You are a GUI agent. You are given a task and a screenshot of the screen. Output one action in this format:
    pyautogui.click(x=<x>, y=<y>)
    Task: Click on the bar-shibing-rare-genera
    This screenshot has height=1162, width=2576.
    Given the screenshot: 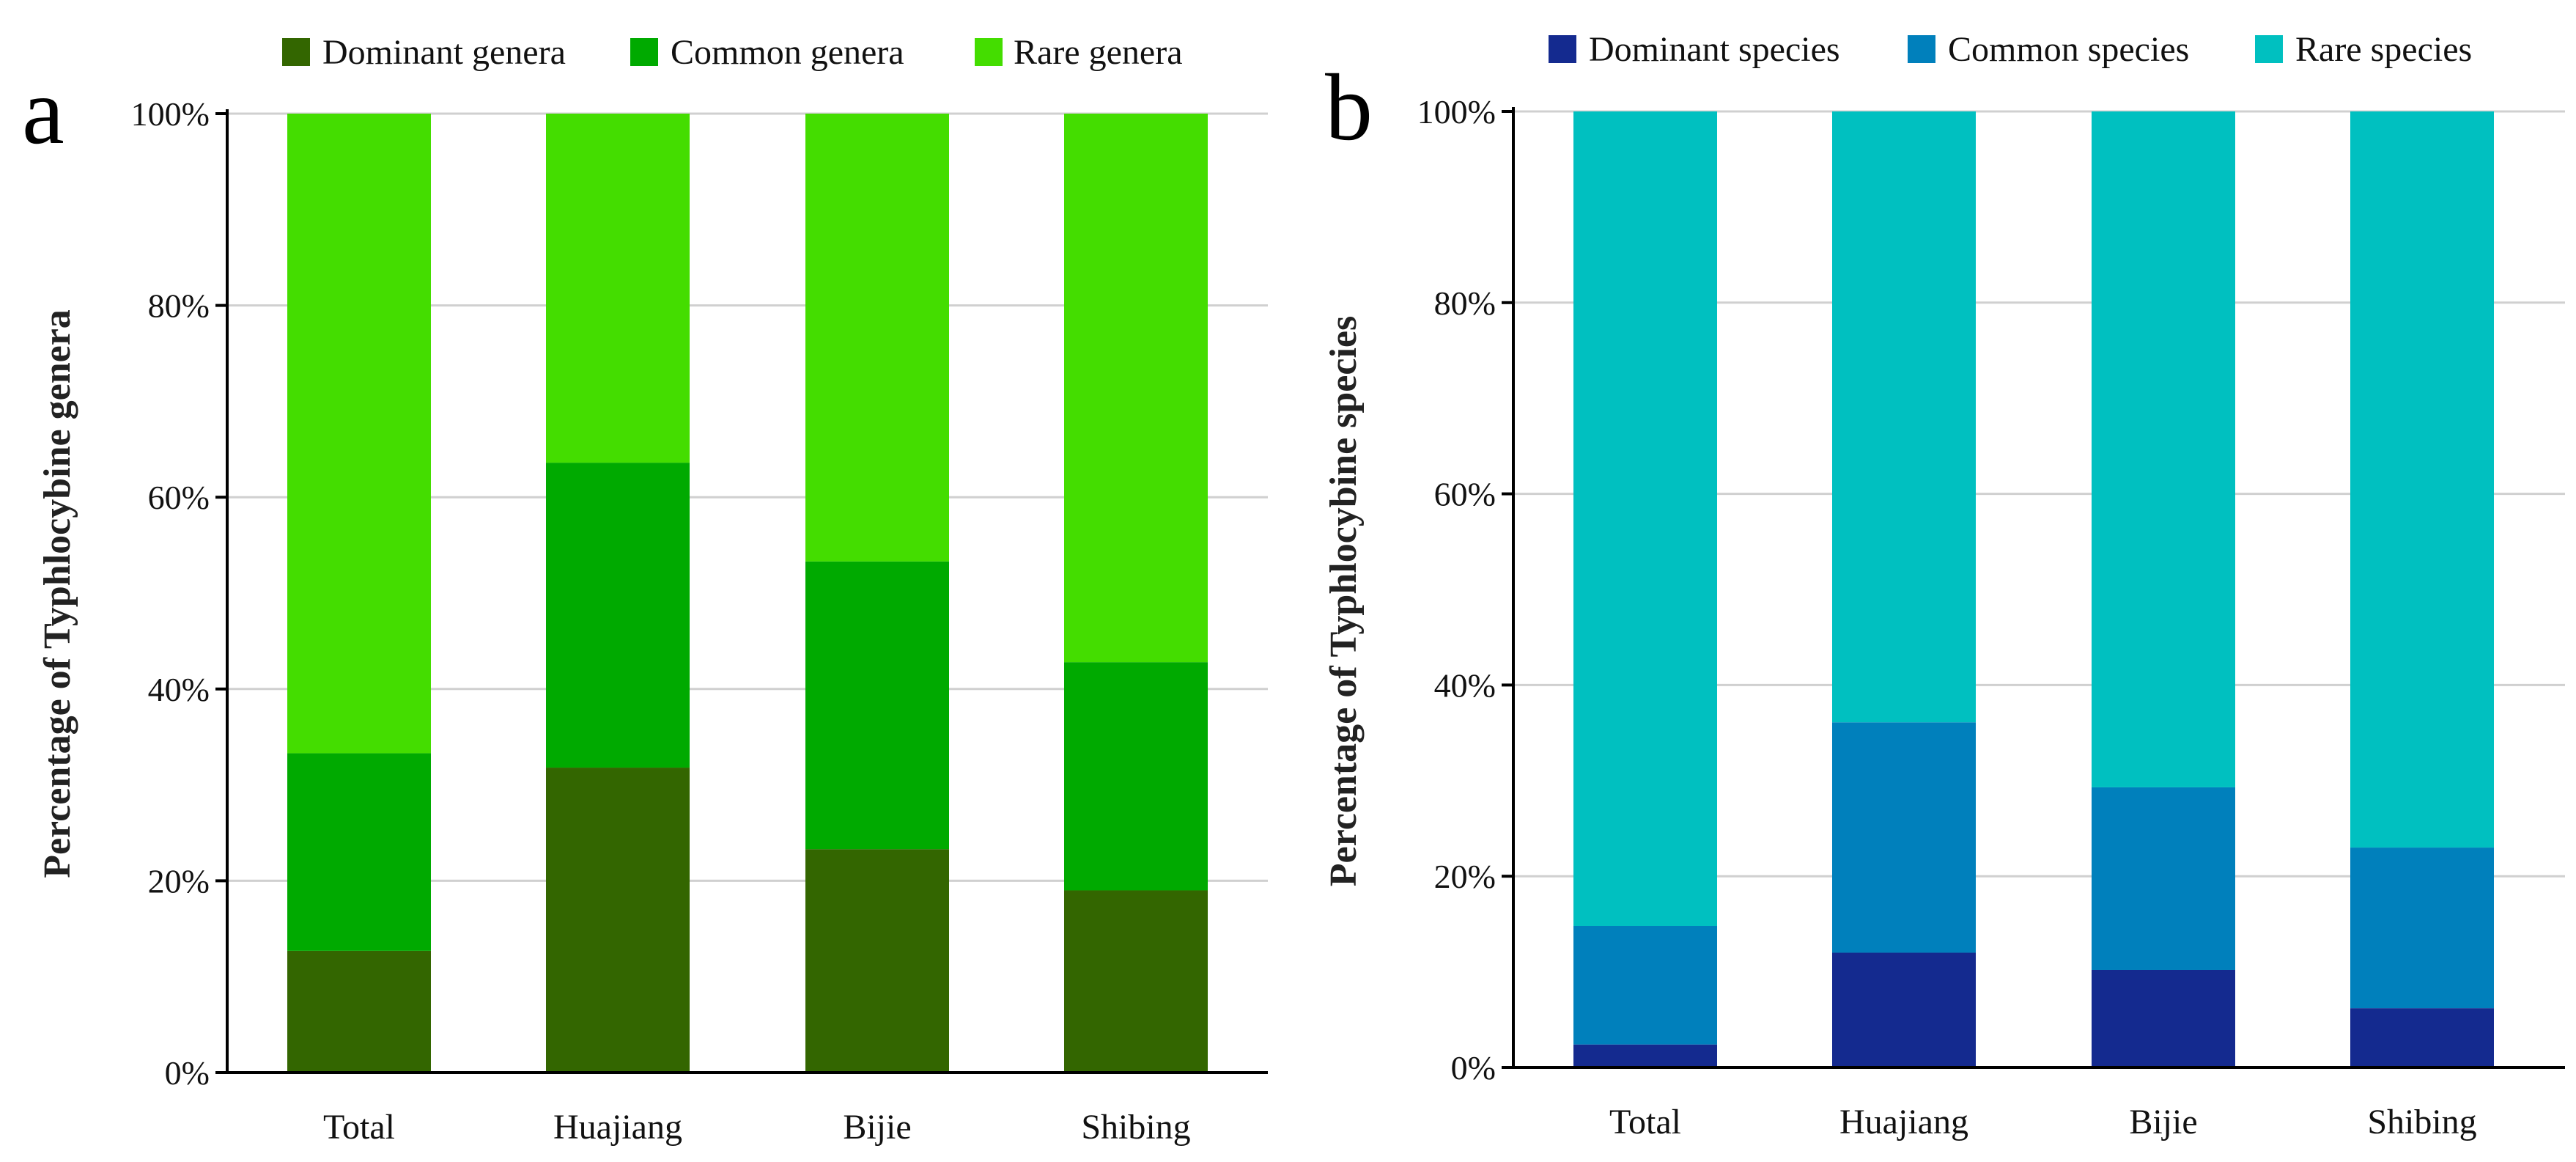 What is the action you would take?
    pyautogui.click(x=1136, y=388)
    